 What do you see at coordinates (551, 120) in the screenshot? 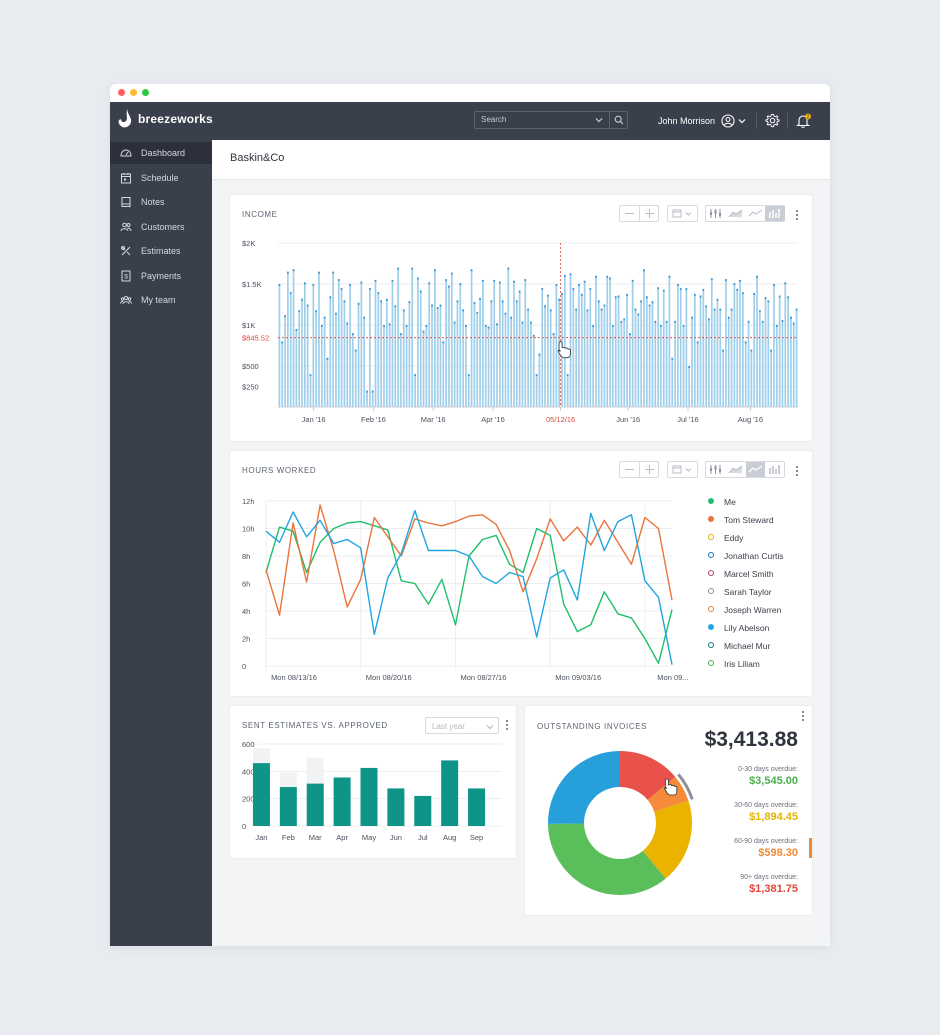
I see `search-input: Search` at bounding box center [551, 120].